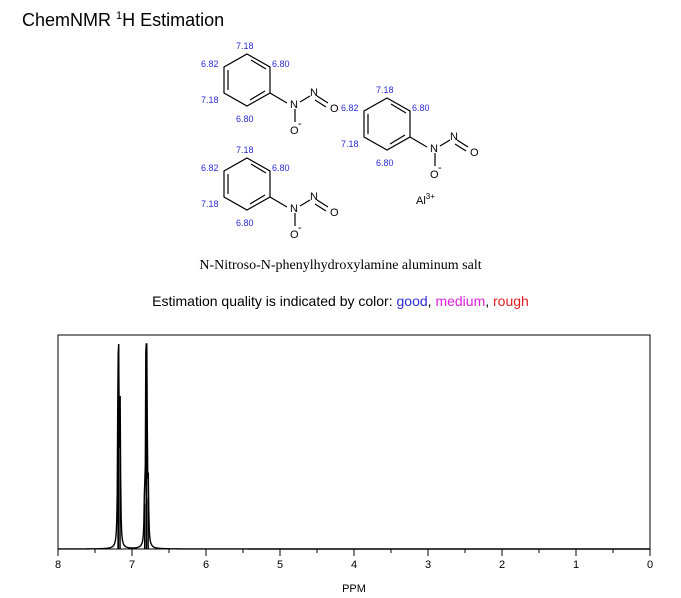 The height and width of the screenshot is (598, 681). What do you see at coordinates (210, 100) in the screenshot?
I see `shift-r1-ll: 7.18` at bounding box center [210, 100].